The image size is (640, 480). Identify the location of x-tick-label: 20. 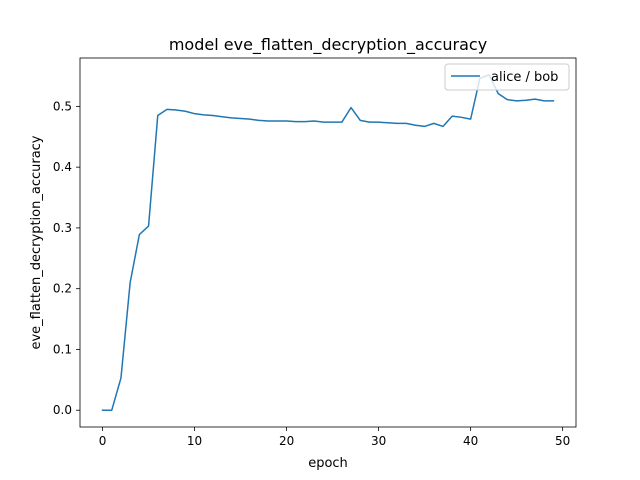
(286, 441).